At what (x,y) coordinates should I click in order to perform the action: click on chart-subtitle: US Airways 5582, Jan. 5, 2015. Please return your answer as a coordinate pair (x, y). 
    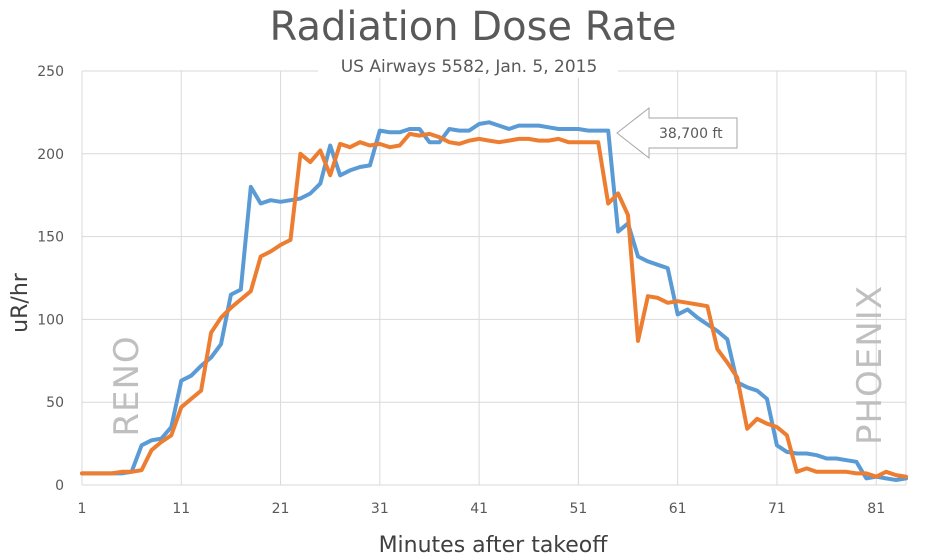
    Looking at the image, I should click on (469, 67).